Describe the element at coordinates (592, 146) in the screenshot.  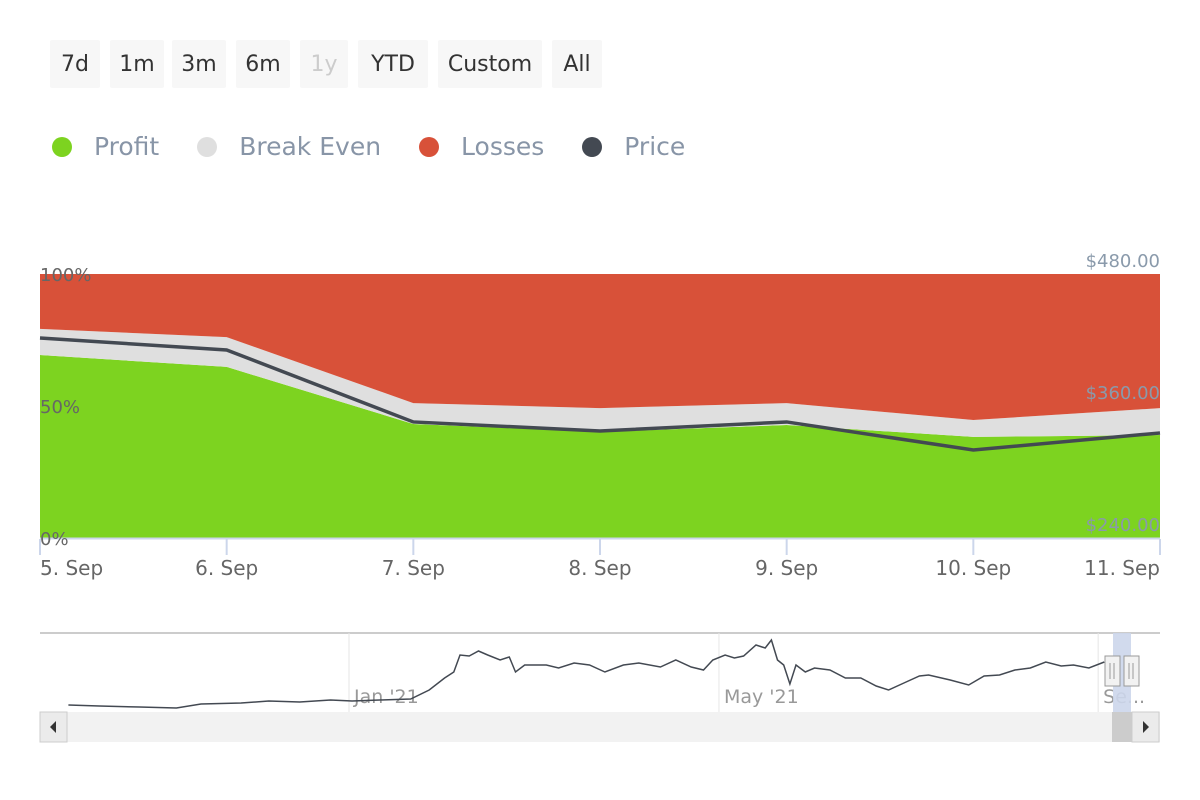
I see `price-marker-icon` at that location.